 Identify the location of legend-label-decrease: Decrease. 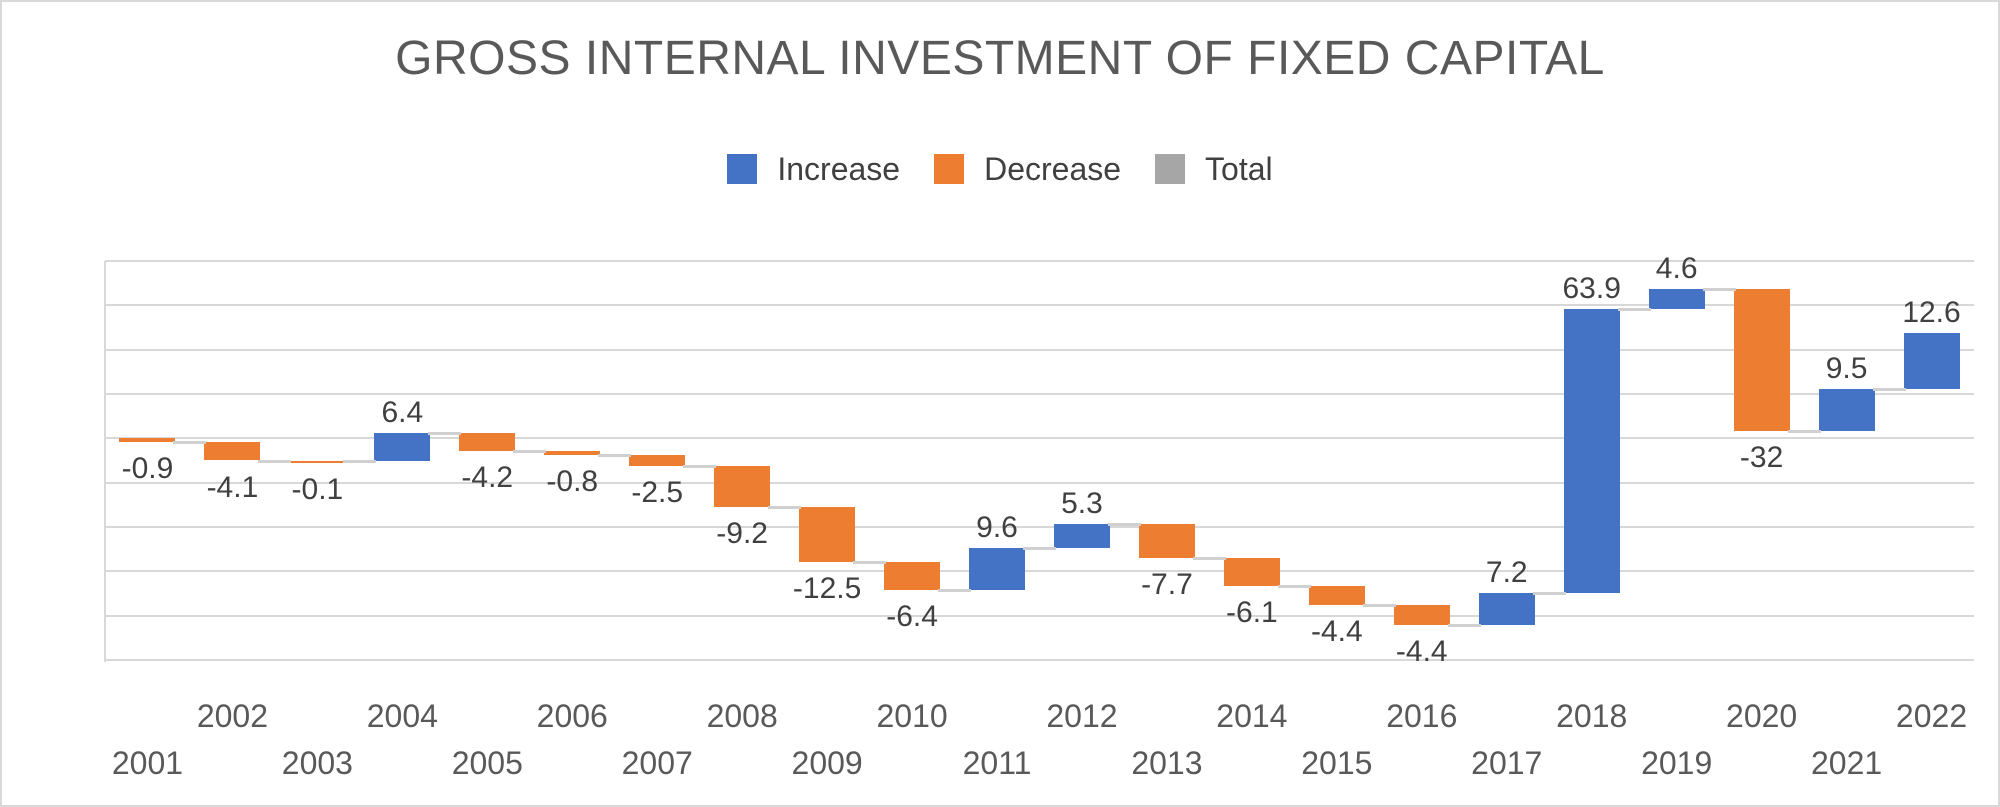
(1053, 169).